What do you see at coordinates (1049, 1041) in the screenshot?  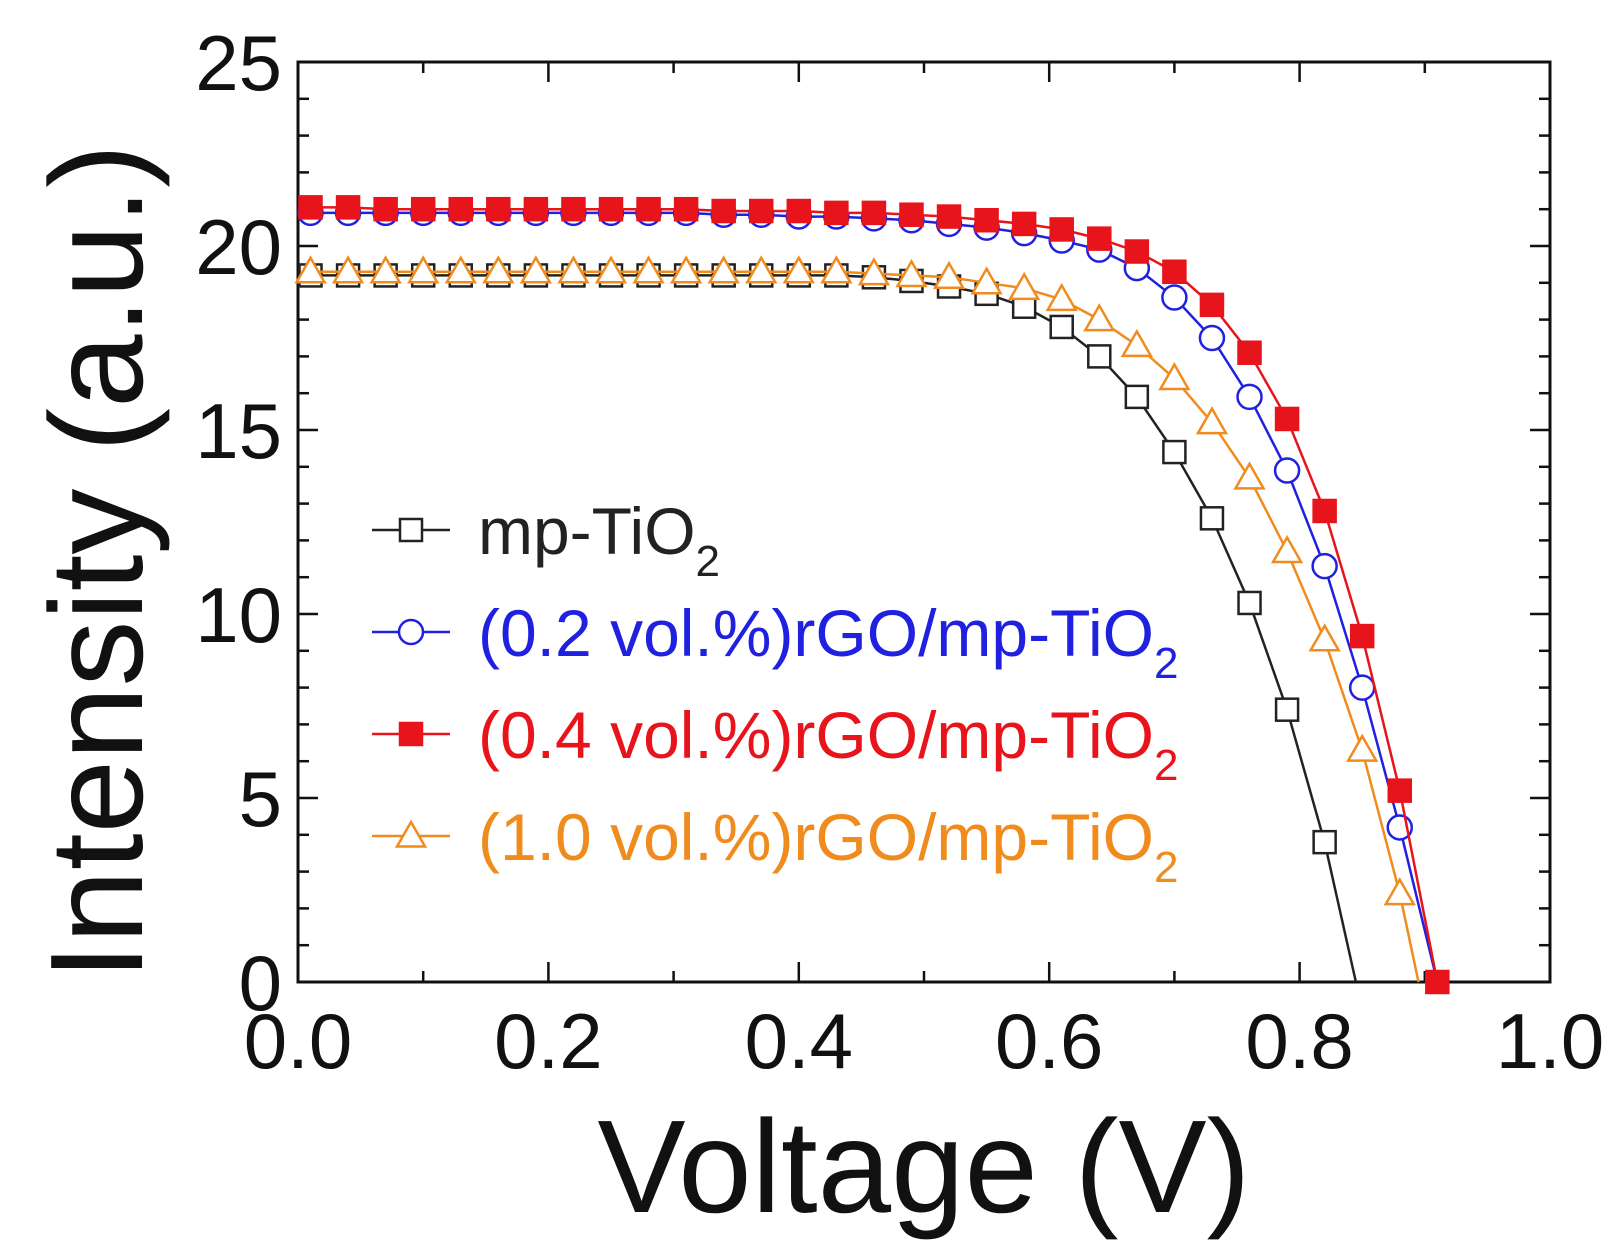 I see `x-tick-label: 0.6` at bounding box center [1049, 1041].